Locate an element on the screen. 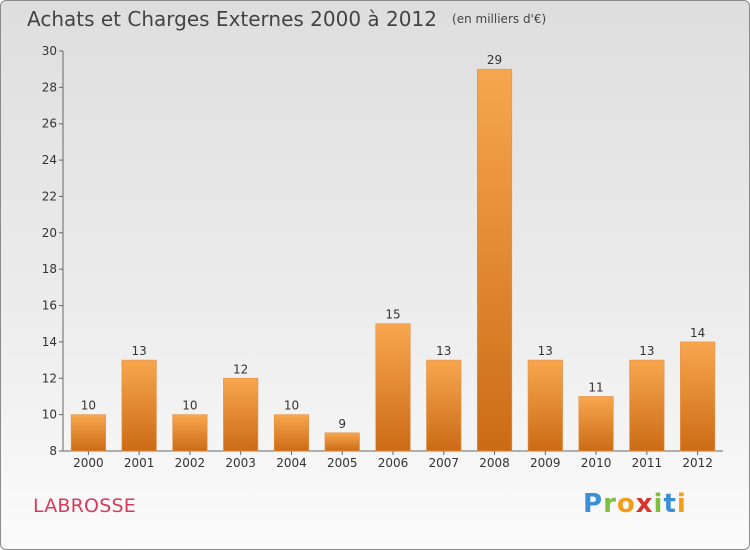 The height and width of the screenshot is (550, 750). data-label: 15 is located at coordinates (392, 315).